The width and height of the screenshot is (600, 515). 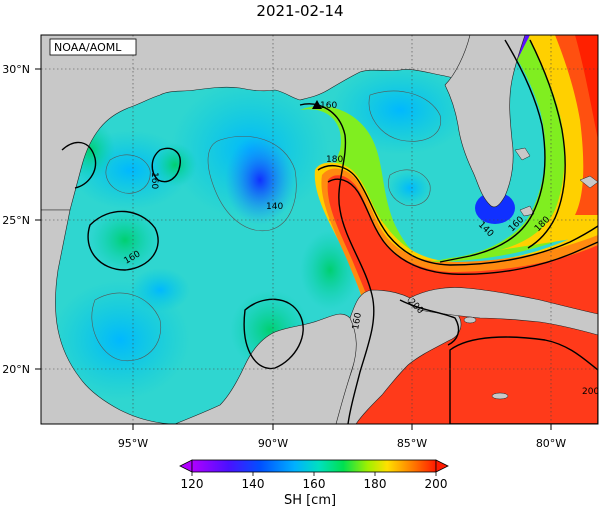 I want to click on y-tick-label: 25°N, so click(x=16, y=220).